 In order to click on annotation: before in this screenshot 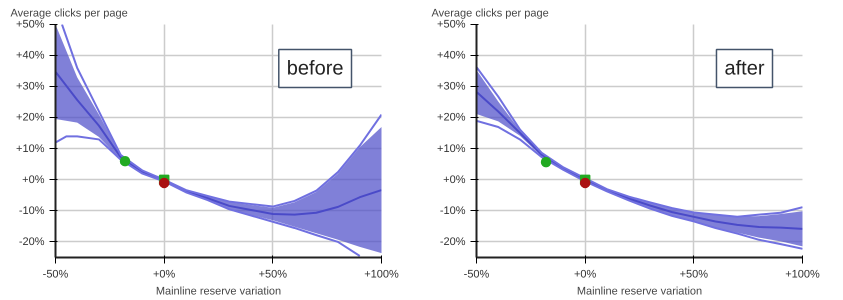, I will do `click(315, 69)`.